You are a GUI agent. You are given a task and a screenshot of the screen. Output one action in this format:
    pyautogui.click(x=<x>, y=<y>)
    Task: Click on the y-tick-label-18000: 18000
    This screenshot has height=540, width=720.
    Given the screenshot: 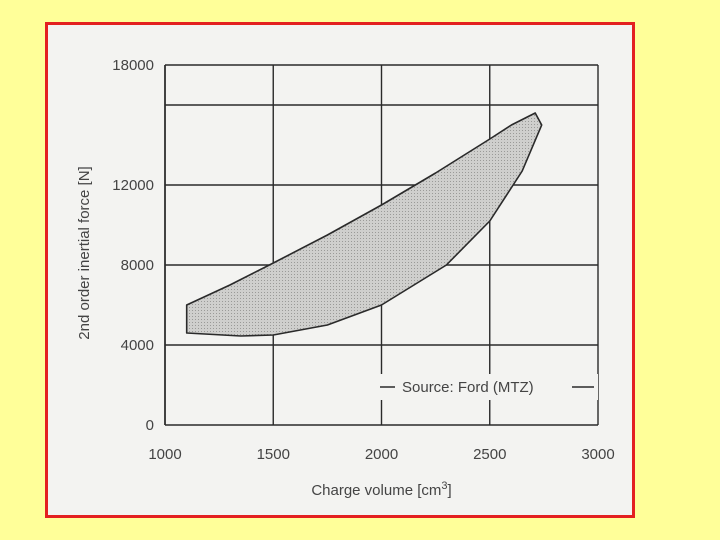 What is the action you would take?
    pyautogui.click(x=133, y=65)
    